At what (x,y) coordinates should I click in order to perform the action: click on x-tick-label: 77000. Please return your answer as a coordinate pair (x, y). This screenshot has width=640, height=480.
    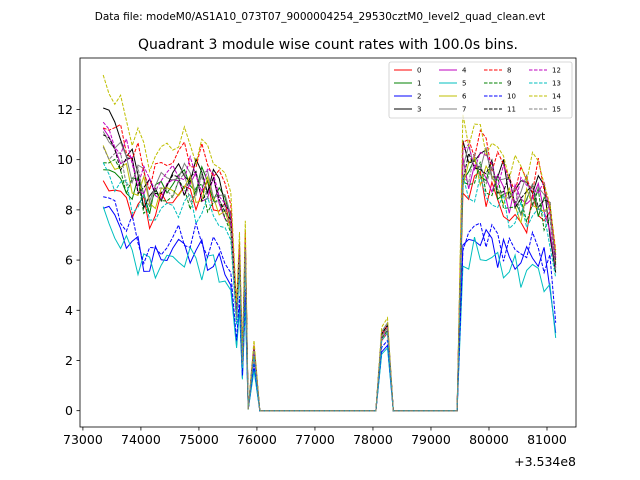
    Looking at the image, I should click on (315, 439).